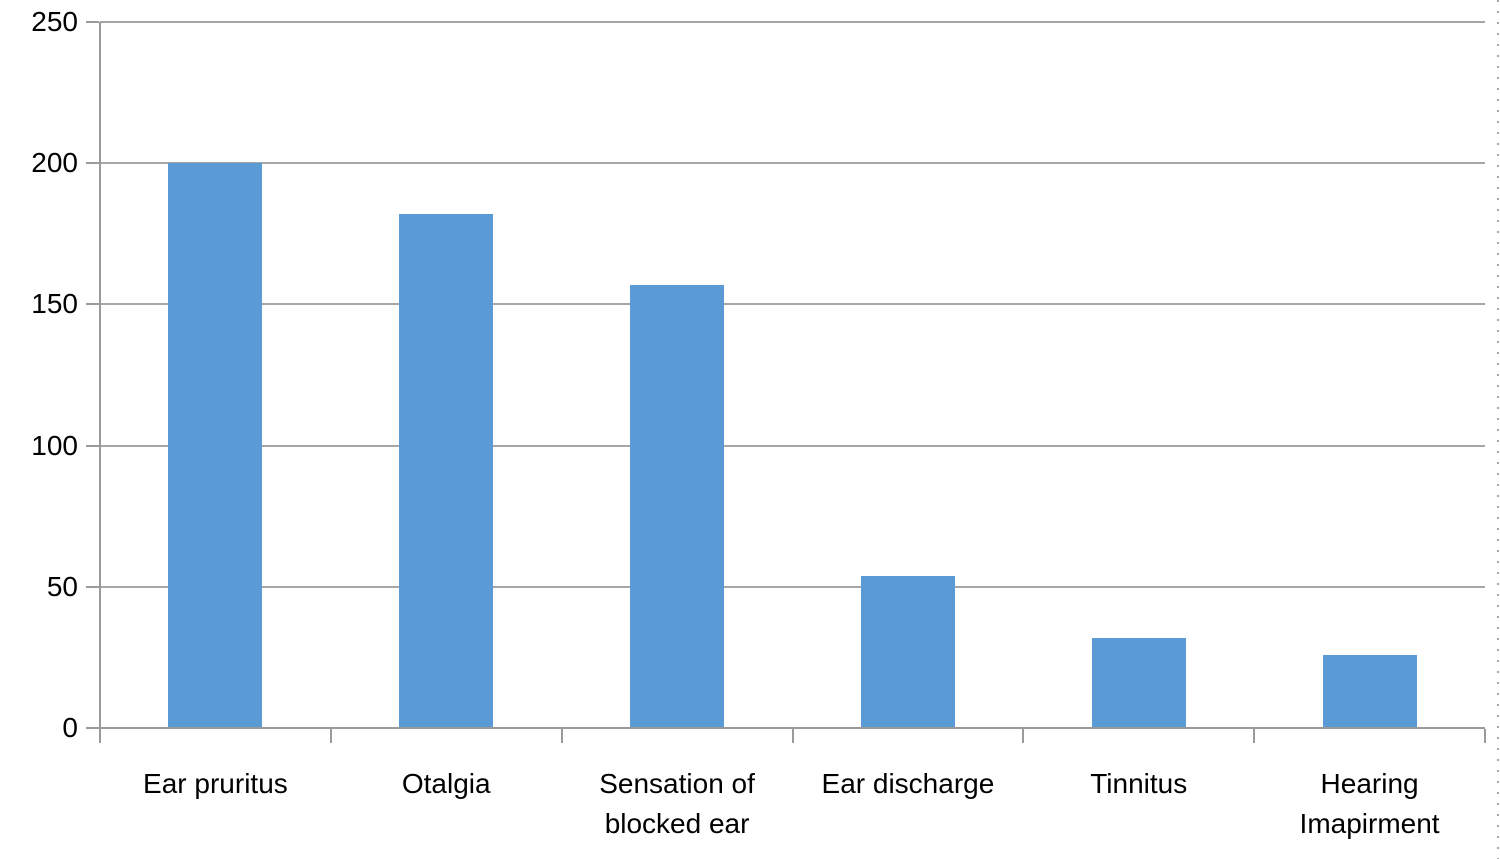 The width and height of the screenshot is (1500, 859). Describe the element at coordinates (1139, 783) in the screenshot. I see `x-axis-label-tinnitus: Tinnitus` at that location.